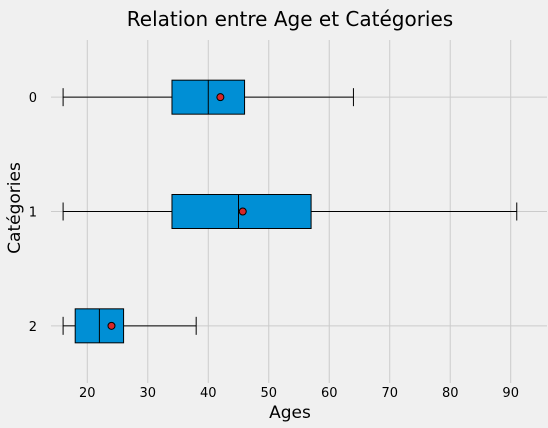  I want to click on x-tick-label: 90, so click(510, 393).